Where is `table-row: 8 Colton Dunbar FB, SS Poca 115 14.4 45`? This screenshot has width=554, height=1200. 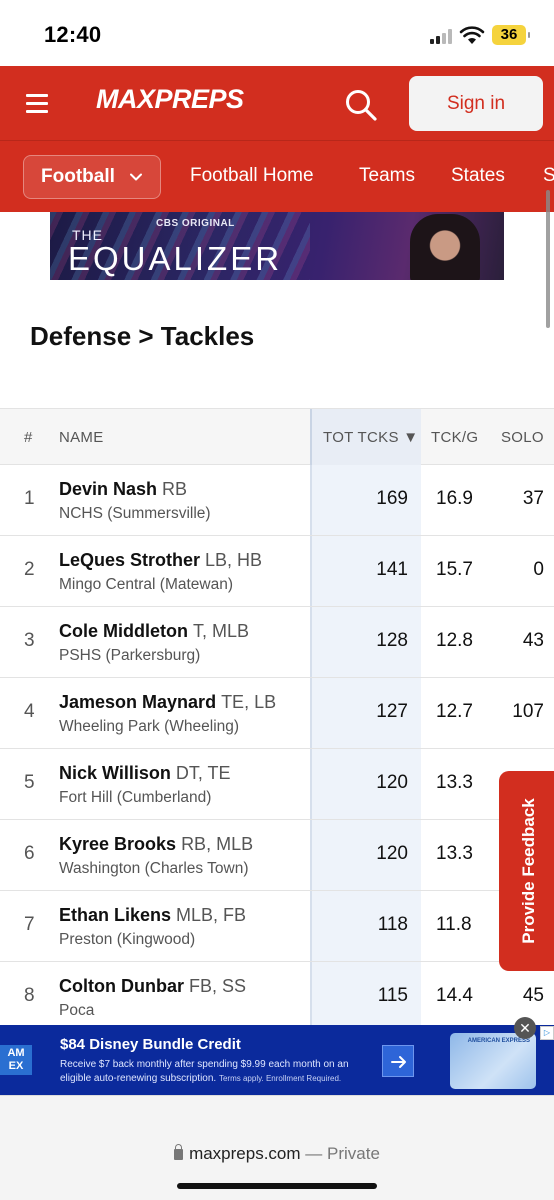 table-row: 8 Colton Dunbar FB, SS Poca 115 14.4 45 is located at coordinates (277, 997).